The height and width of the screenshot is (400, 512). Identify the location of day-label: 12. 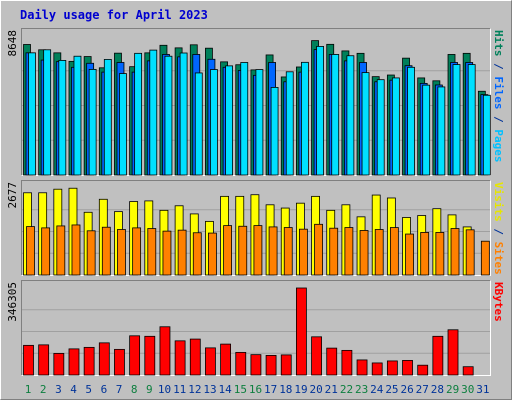
(194, 389).